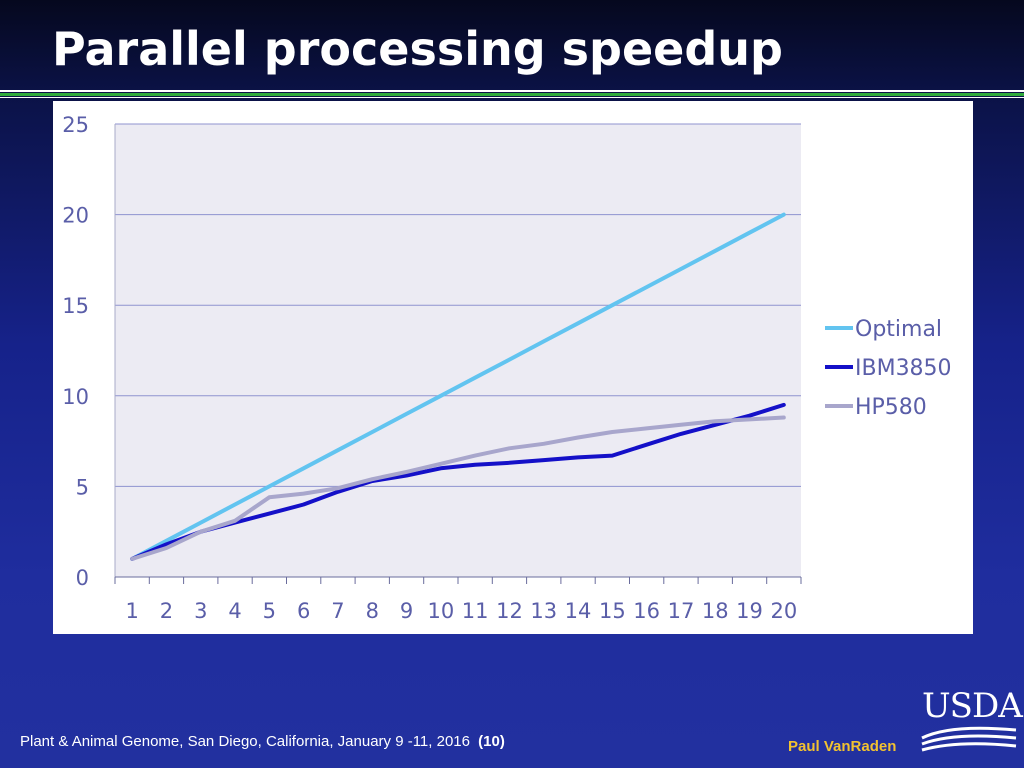 Image resolution: width=1024 pixels, height=768 pixels. I want to click on series-line-ibm3850, so click(458, 481).